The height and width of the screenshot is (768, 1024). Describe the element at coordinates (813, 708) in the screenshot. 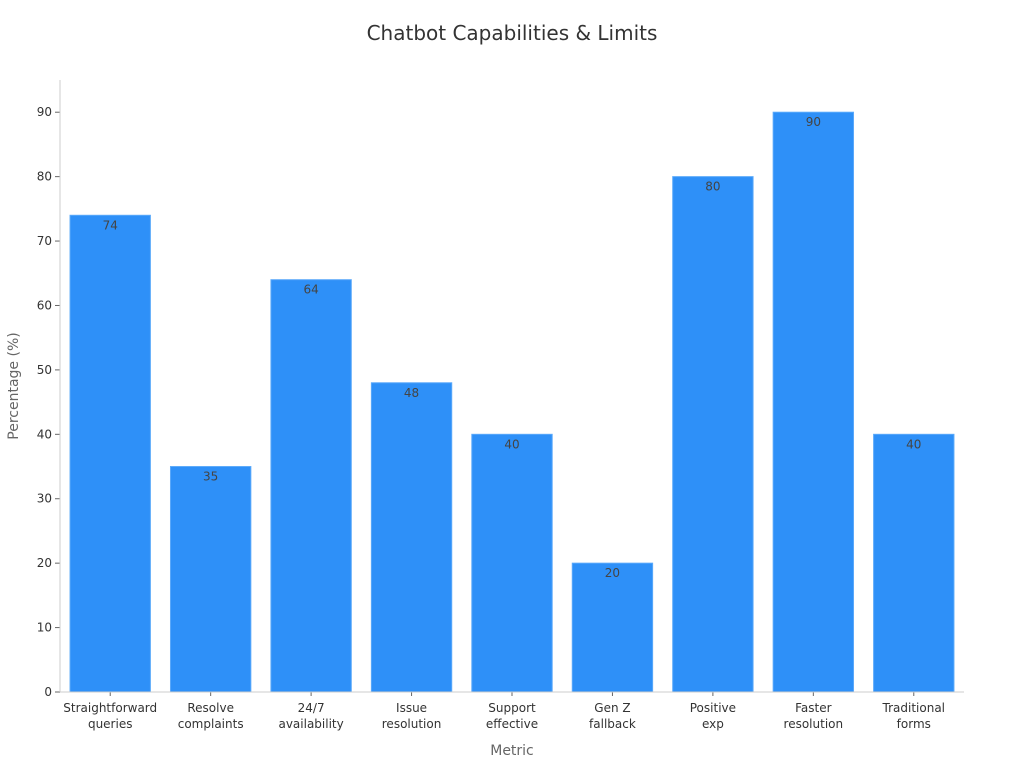

I see `x-tick-label: Faster` at that location.